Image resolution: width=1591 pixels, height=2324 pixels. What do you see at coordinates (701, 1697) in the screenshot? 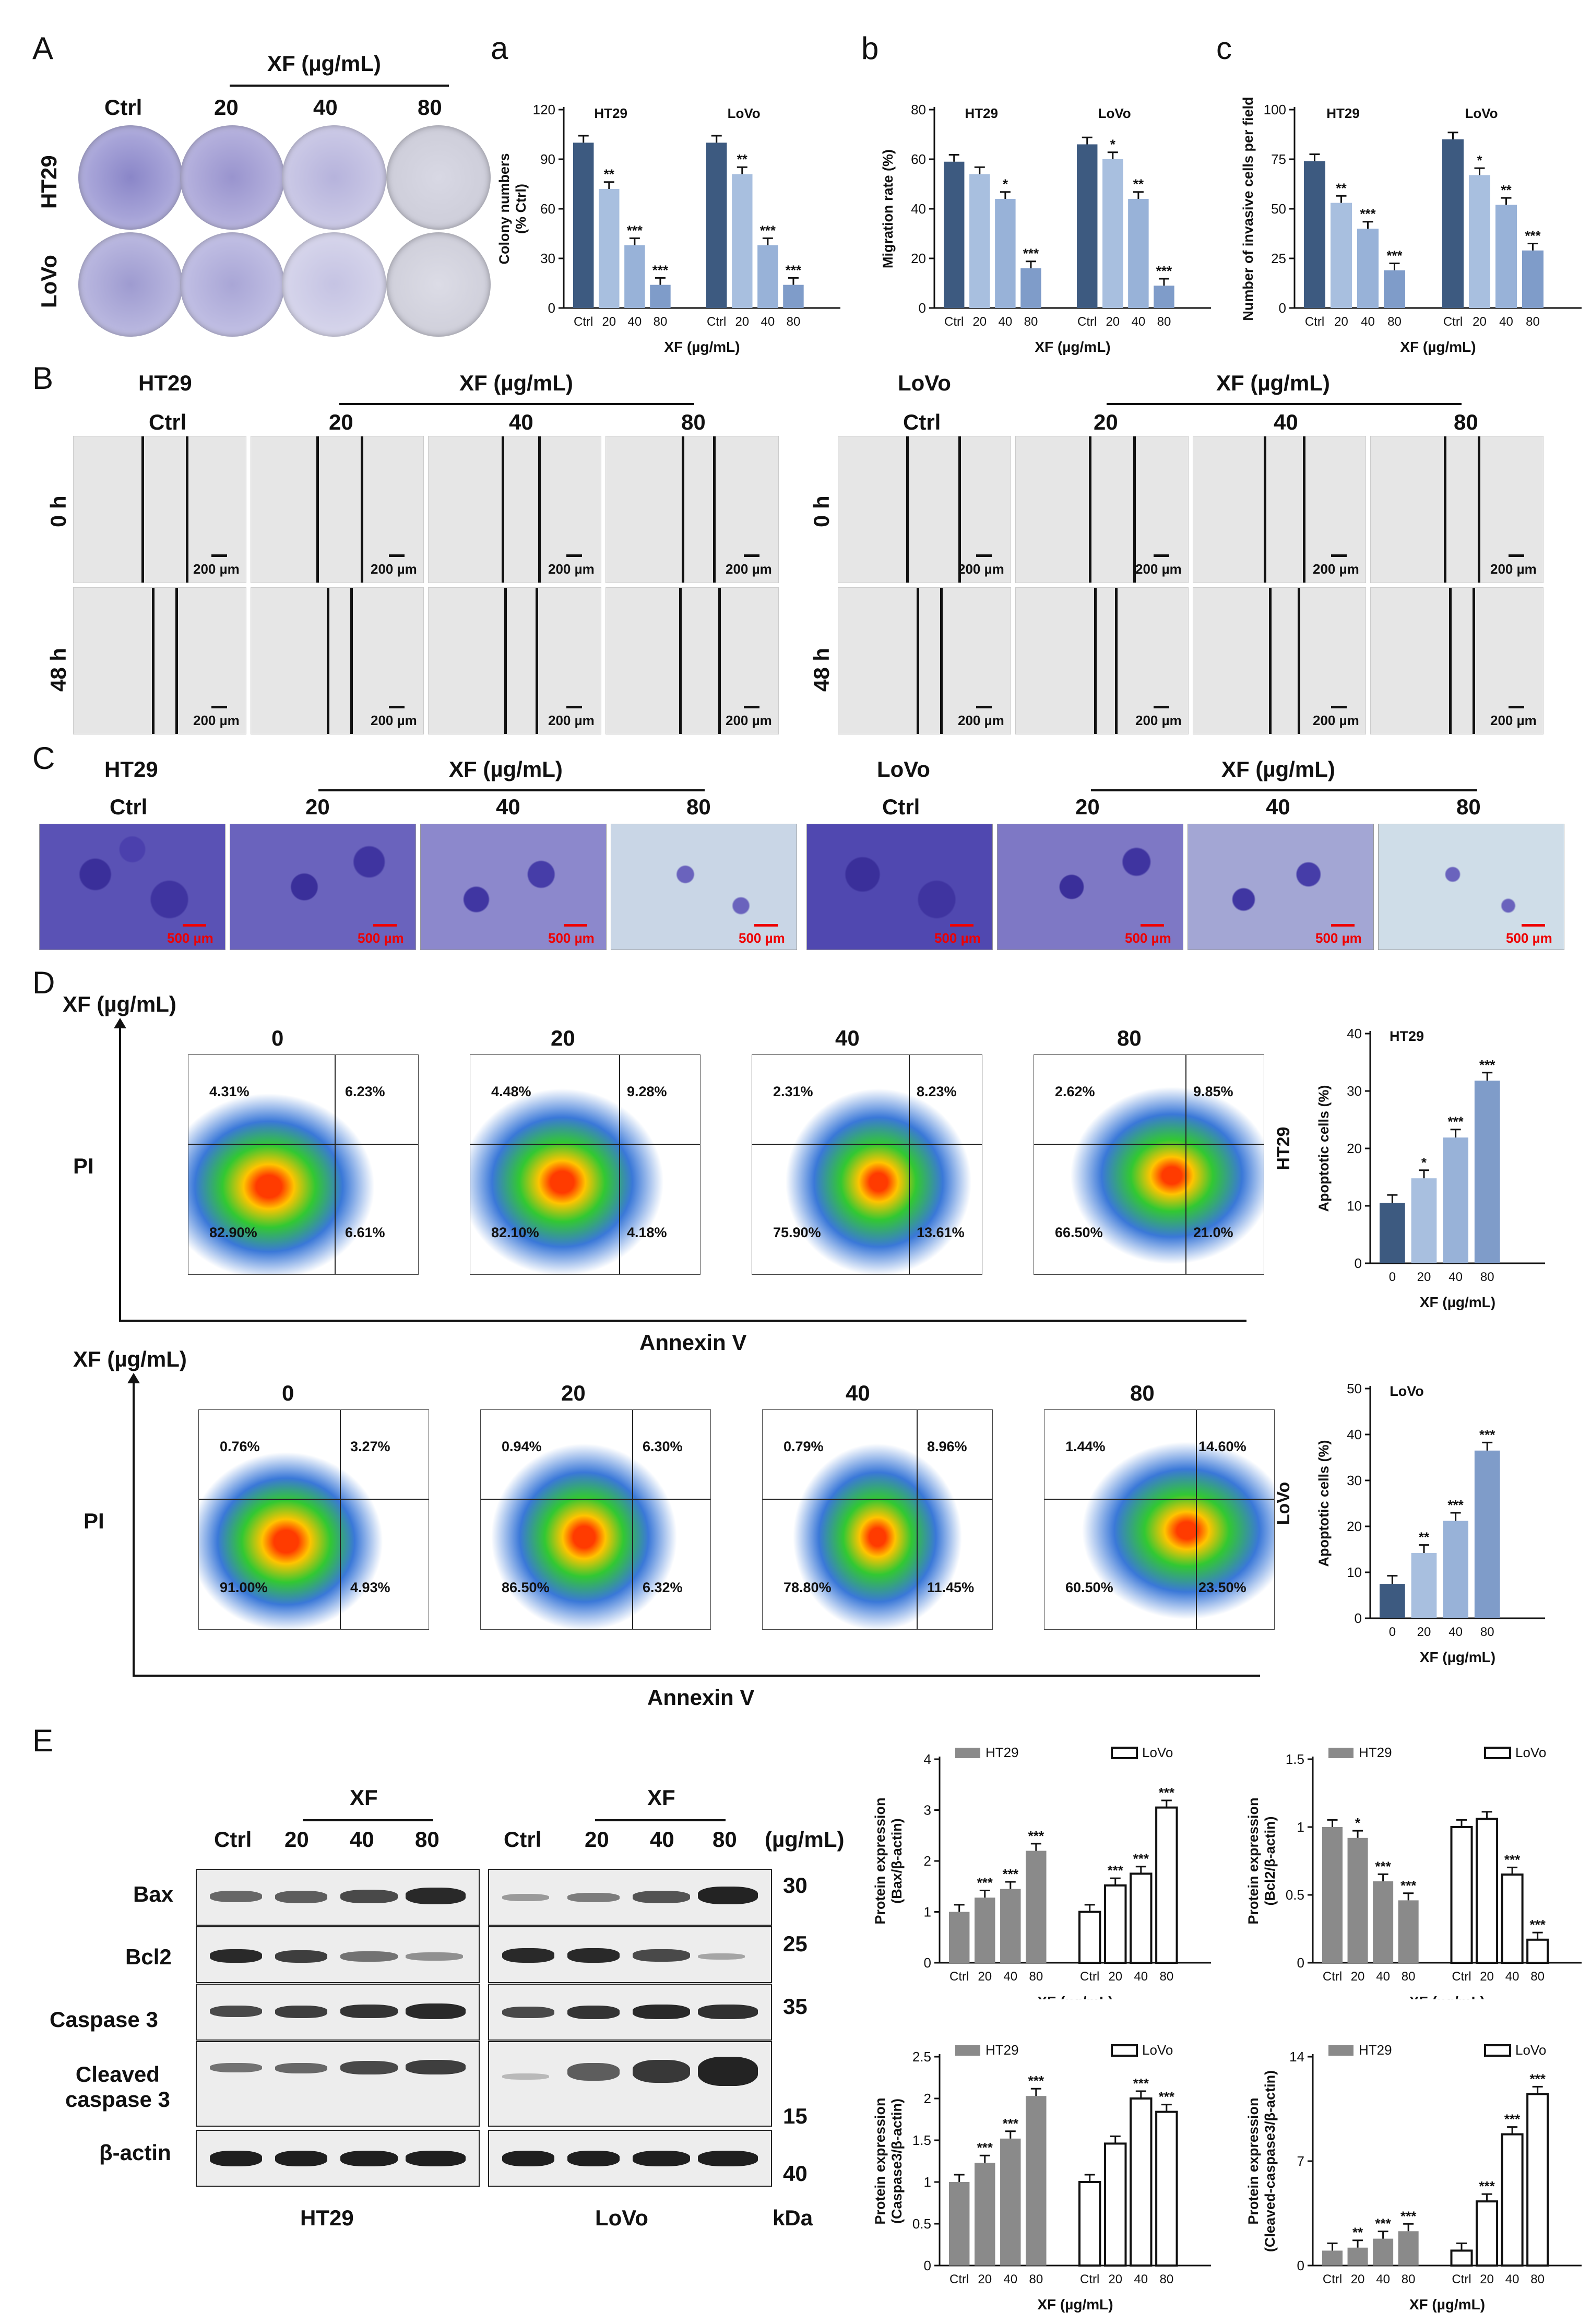
I see `panelD-lovo-annexin: Annexin V` at bounding box center [701, 1697].